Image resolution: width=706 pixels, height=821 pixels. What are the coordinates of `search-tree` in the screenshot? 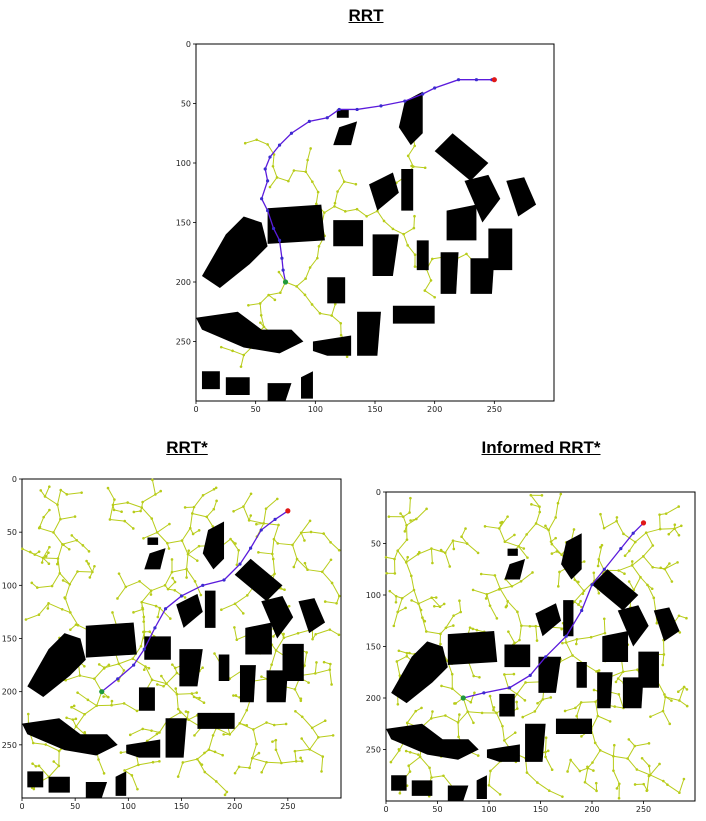 It's located at (348, 238).